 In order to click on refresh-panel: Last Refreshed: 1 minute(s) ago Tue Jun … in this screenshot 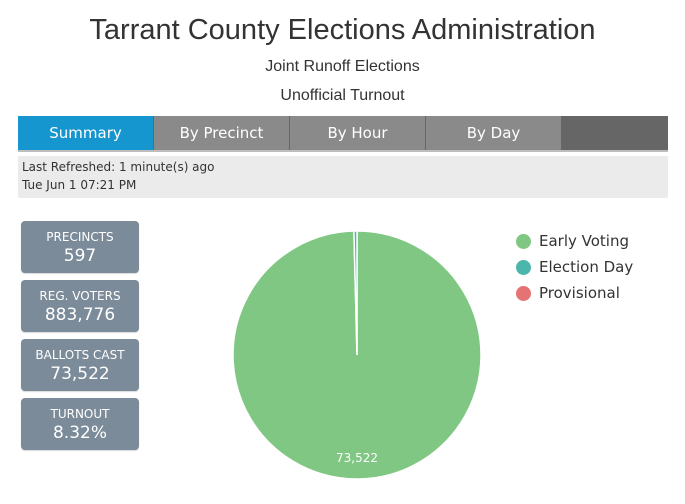, I will do `click(343, 177)`.